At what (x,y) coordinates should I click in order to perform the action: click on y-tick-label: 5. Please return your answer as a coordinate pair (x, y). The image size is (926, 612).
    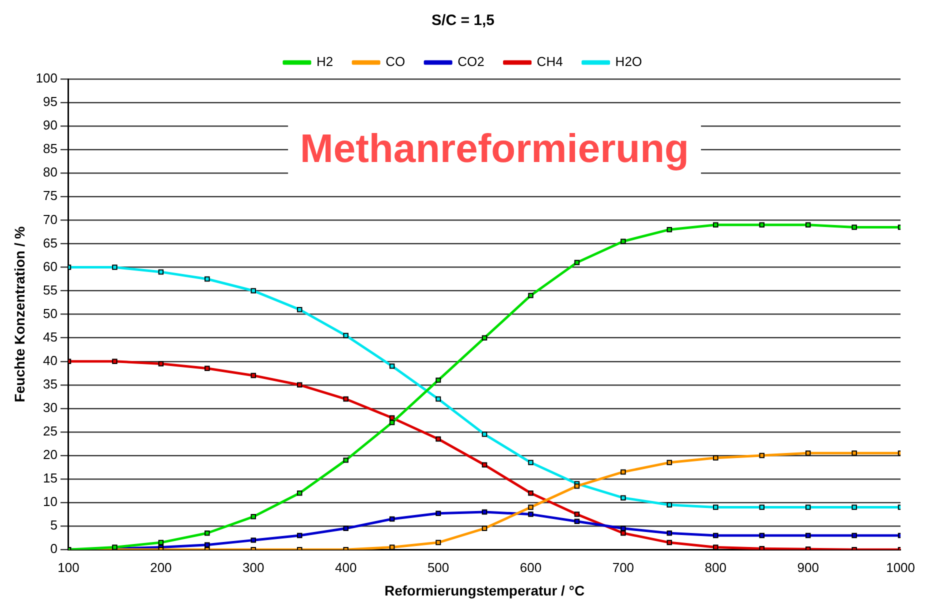
    Looking at the image, I should click on (54, 525).